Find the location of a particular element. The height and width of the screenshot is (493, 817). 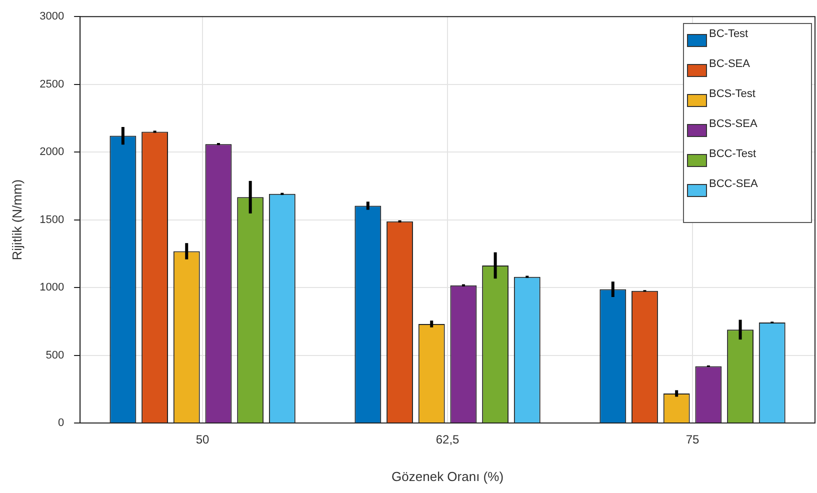

x-tick-label: 50 is located at coordinates (203, 439).